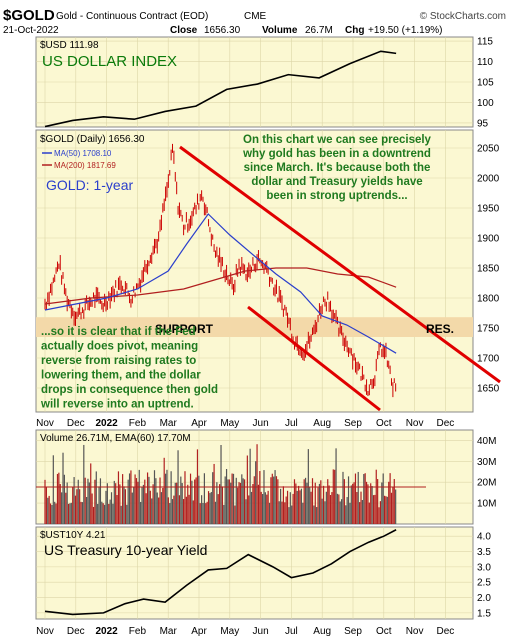 The height and width of the screenshot is (642, 509). I want to click on y-tick-label: 1900, so click(488, 239).